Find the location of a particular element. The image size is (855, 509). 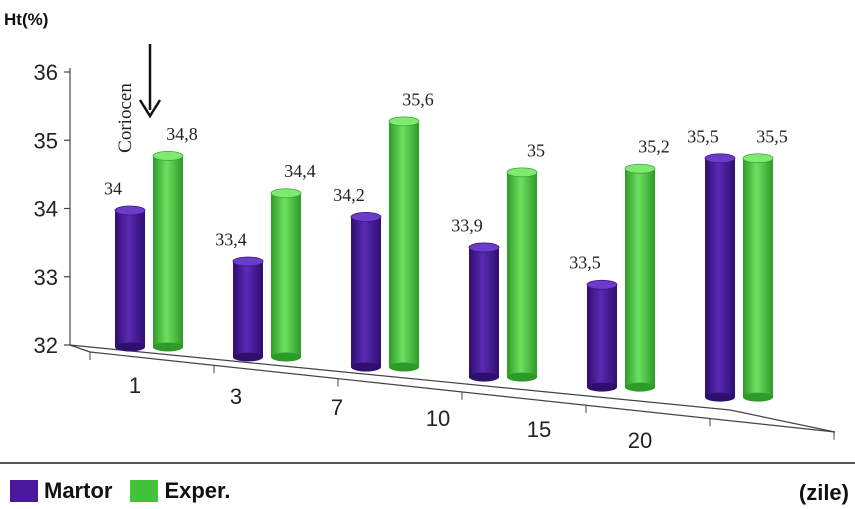

floor-back-edge is located at coordinates (400, 377).